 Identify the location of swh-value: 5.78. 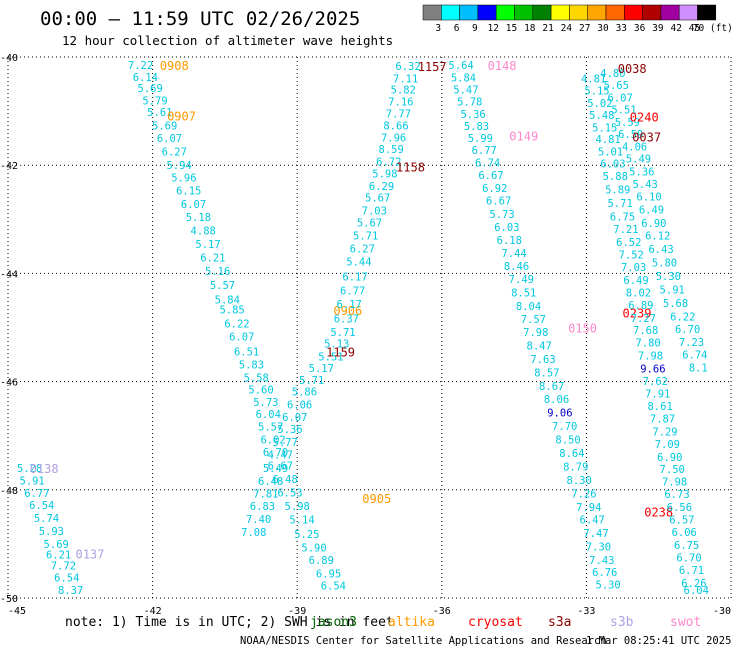
(469, 102).